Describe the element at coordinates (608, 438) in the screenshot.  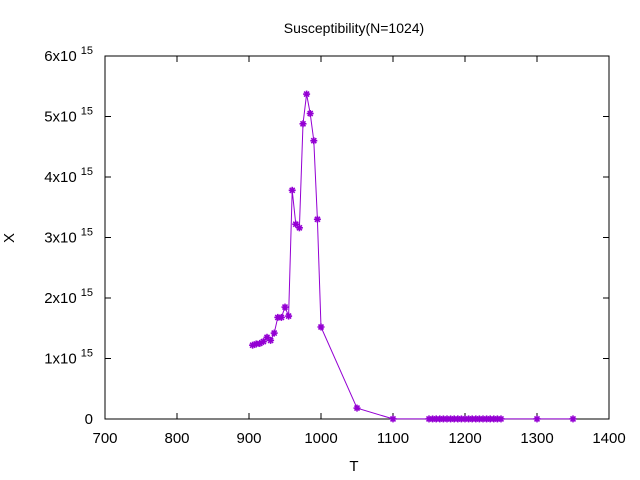
I see `x-tick-label: 1400` at that location.